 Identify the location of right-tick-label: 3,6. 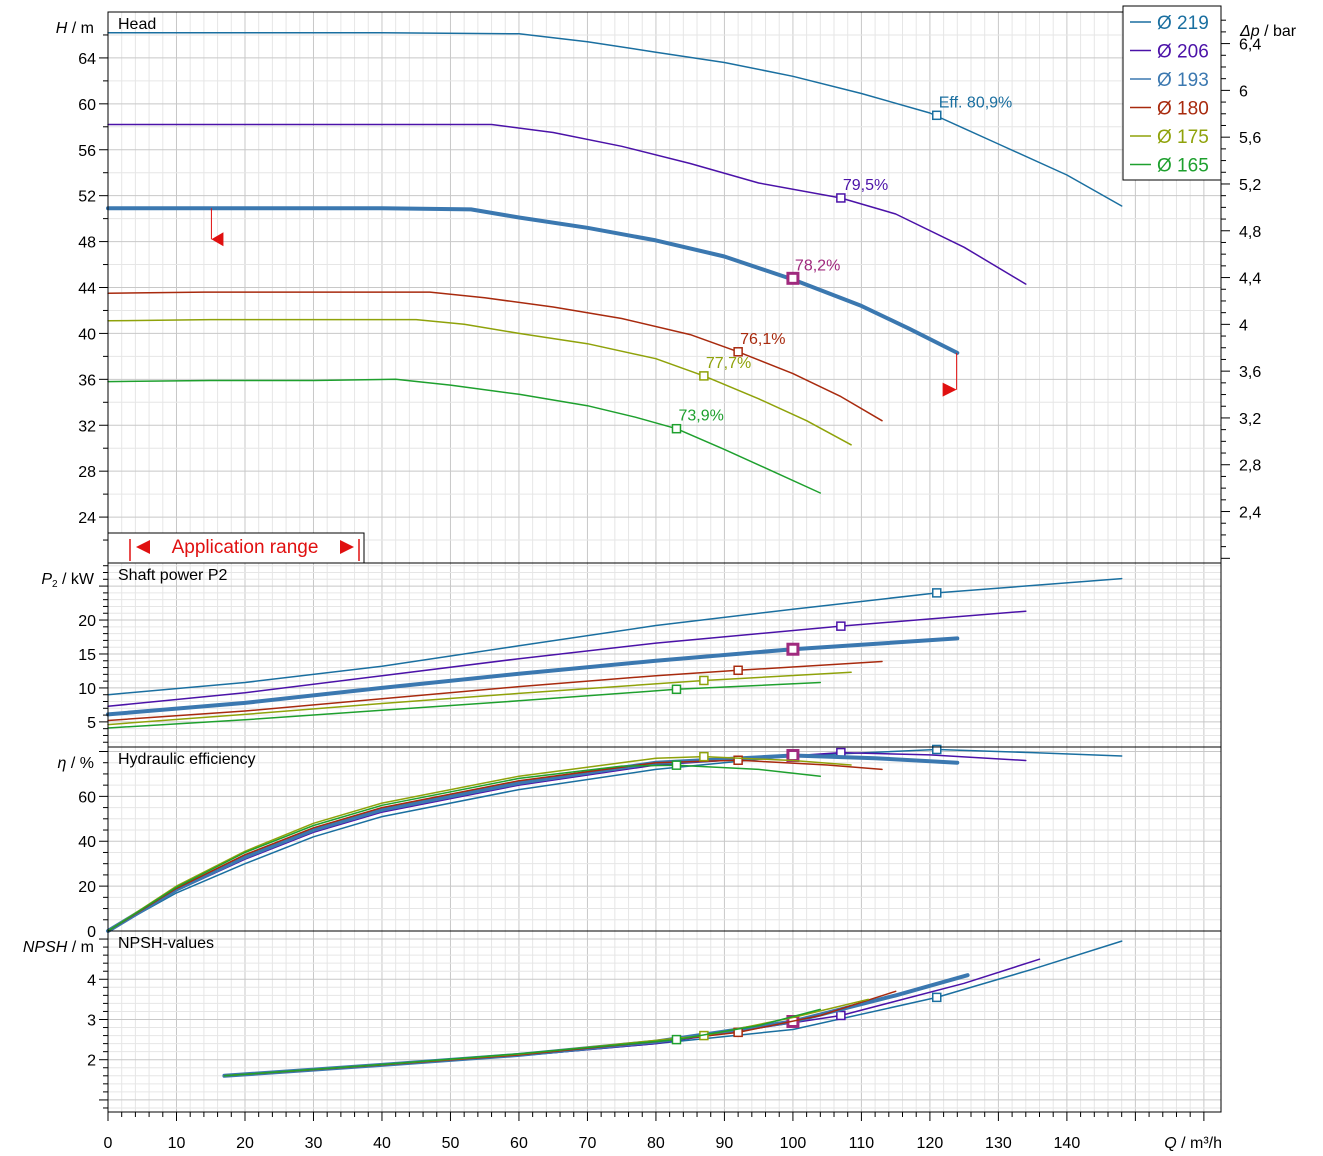
(1250, 372).